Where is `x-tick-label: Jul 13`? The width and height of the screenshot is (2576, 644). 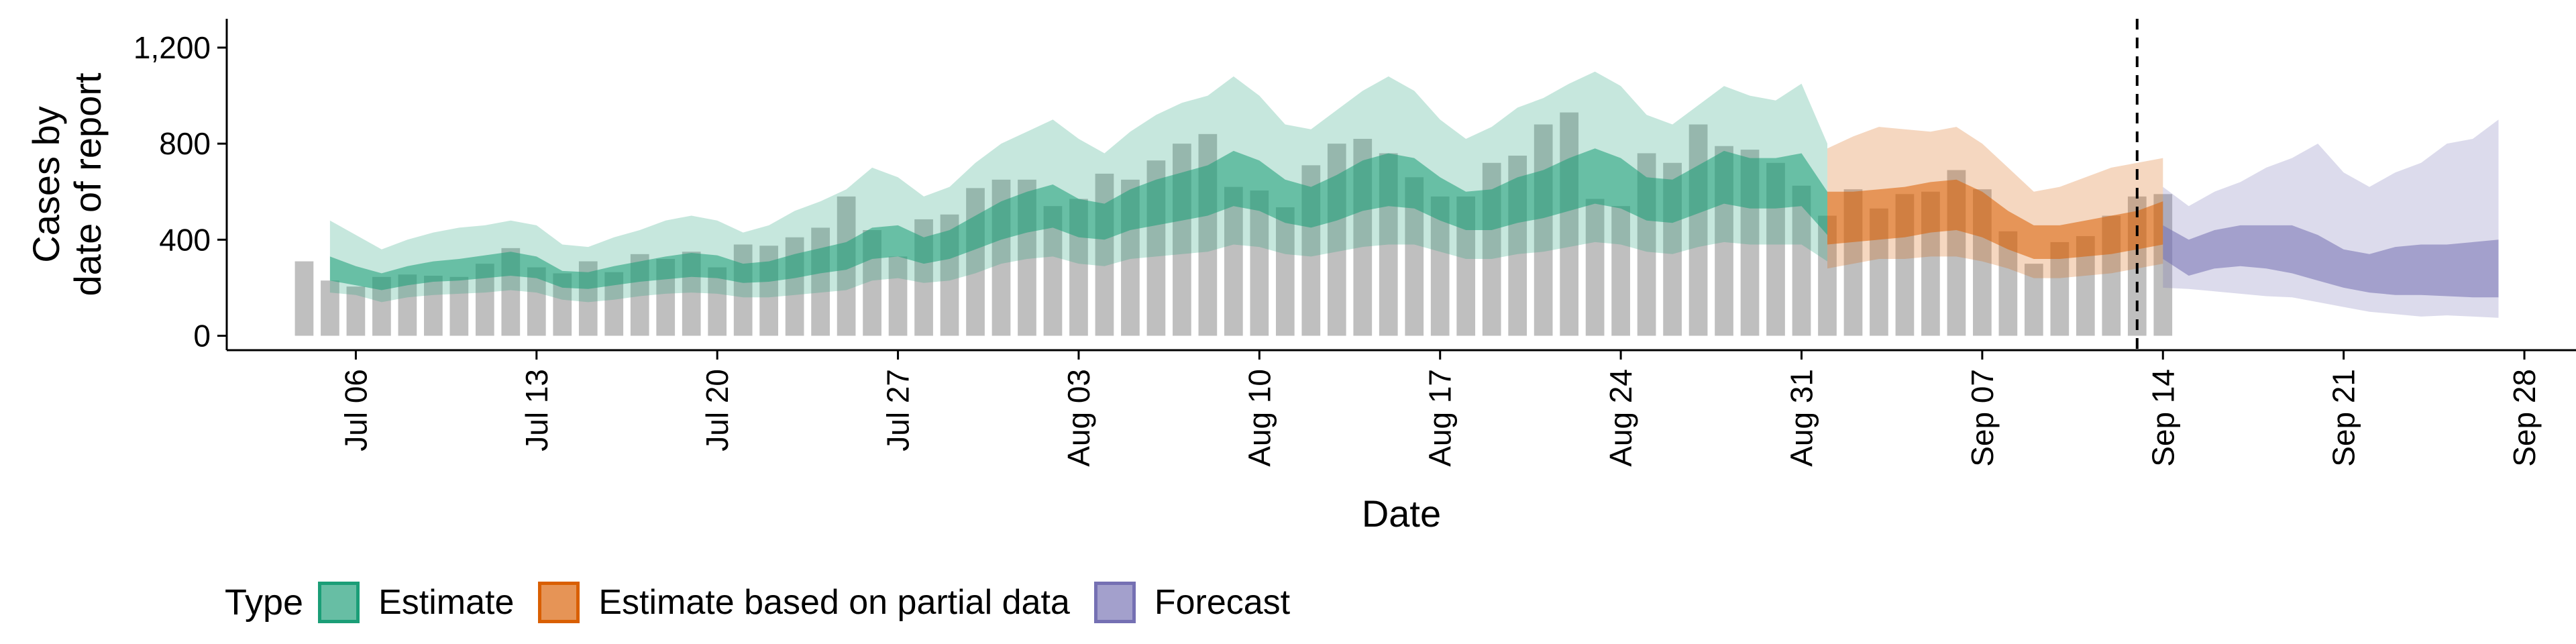 x-tick-label: Jul 13 is located at coordinates (536, 410).